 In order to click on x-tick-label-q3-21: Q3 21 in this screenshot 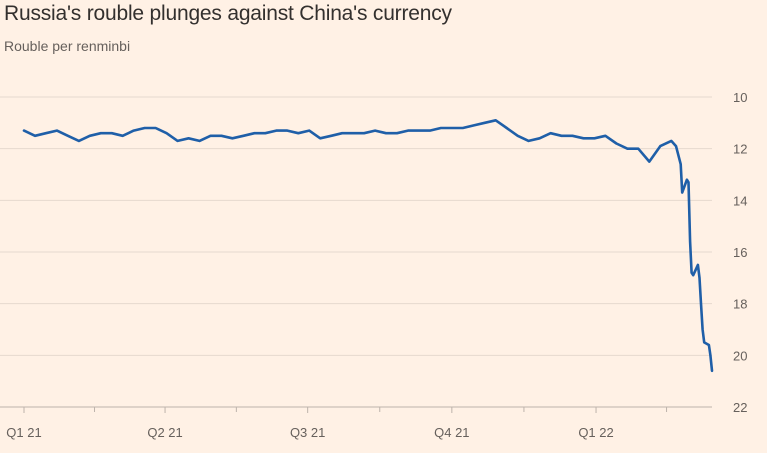, I will do `click(307, 432)`.